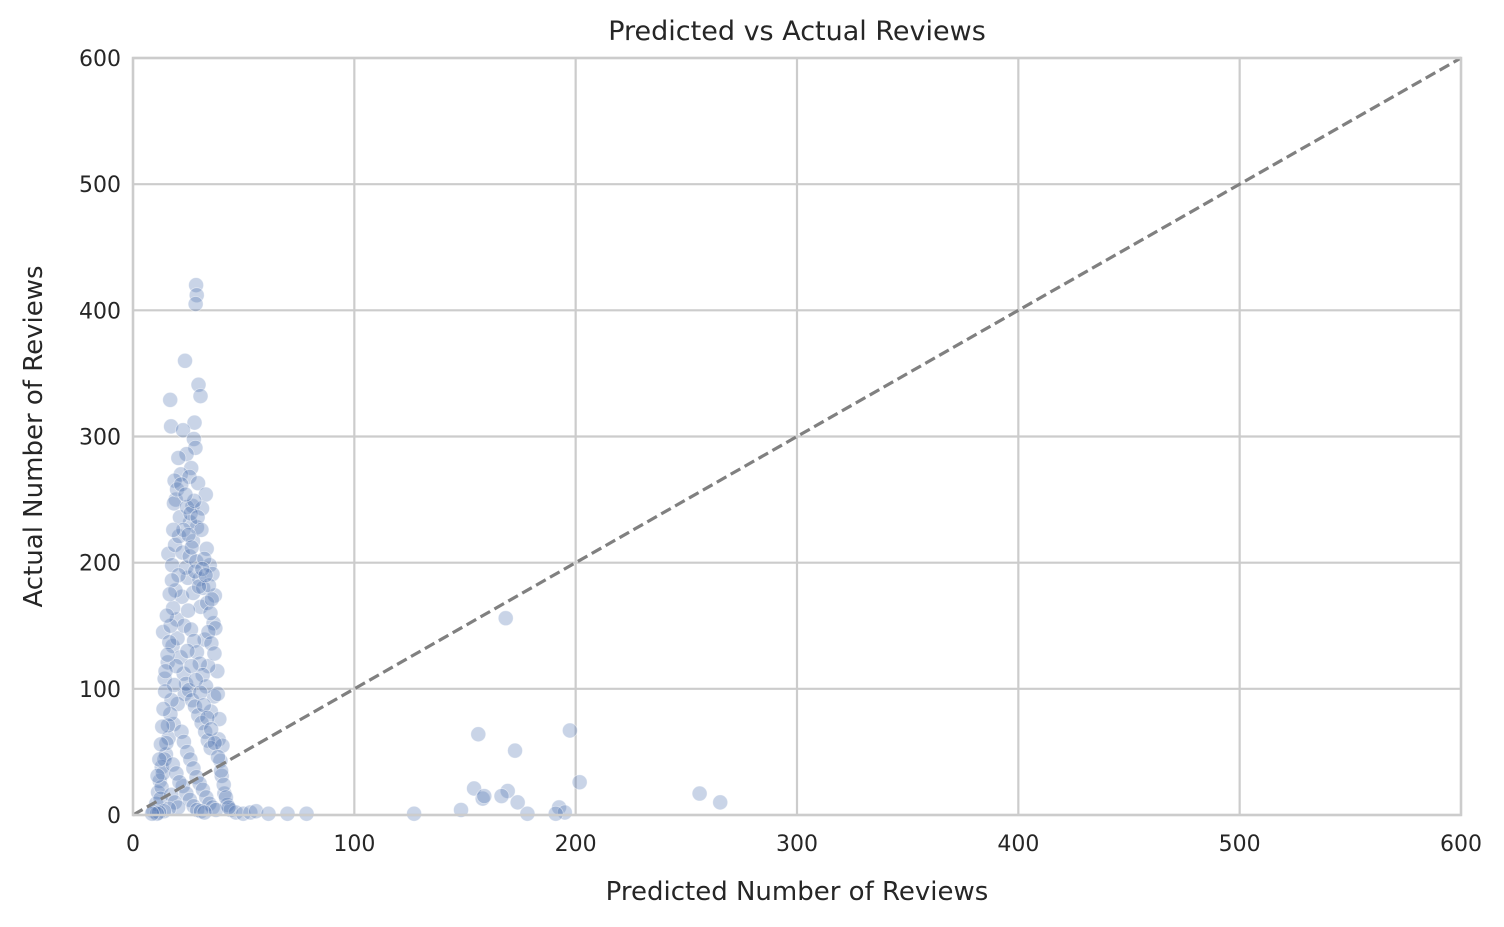  What do you see at coordinates (100, 185) in the screenshot?
I see `y-tick-label: 500` at bounding box center [100, 185].